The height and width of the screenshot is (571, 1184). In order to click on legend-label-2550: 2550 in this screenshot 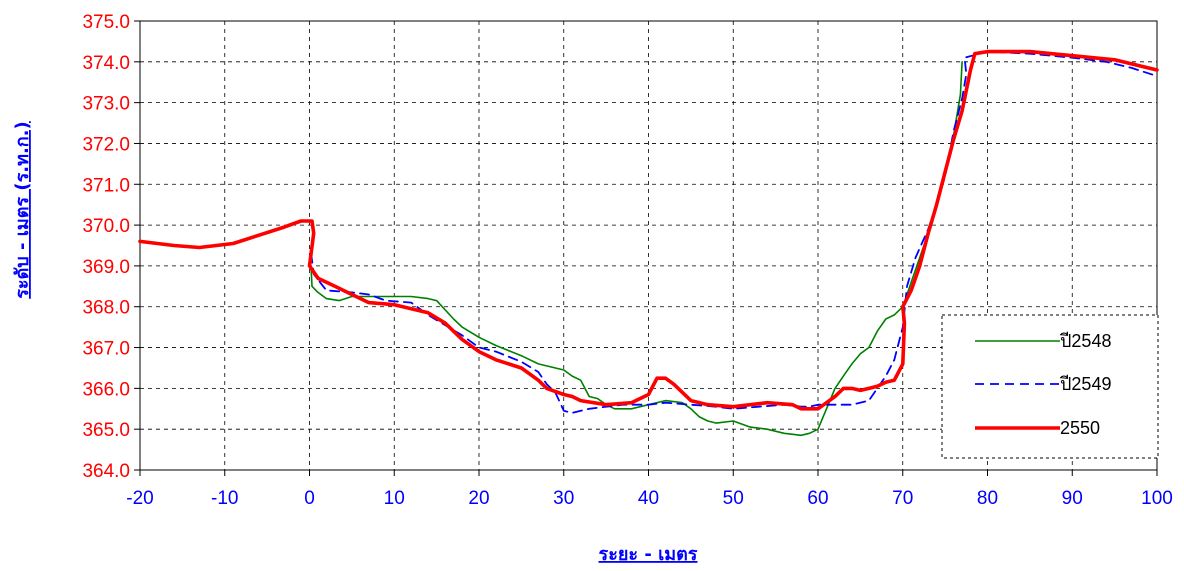, I will do `click(1080, 428)`.